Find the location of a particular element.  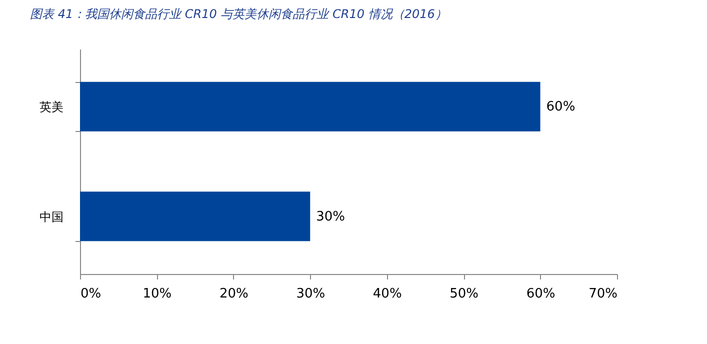

x-tick-label: 70% is located at coordinates (603, 294).